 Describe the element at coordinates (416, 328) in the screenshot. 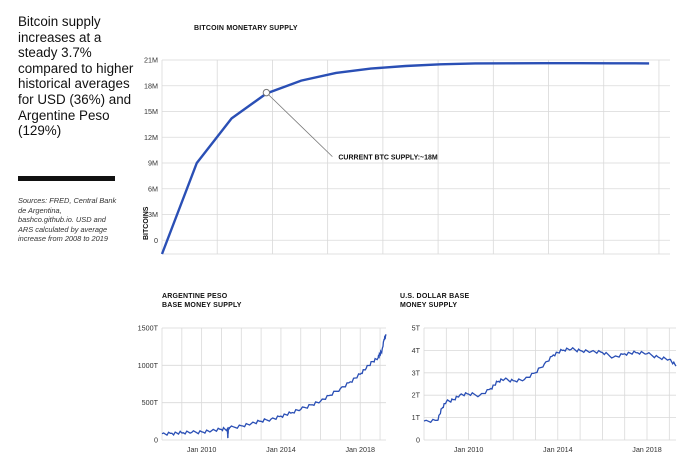

I see `y-tick-label: 5T` at that location.